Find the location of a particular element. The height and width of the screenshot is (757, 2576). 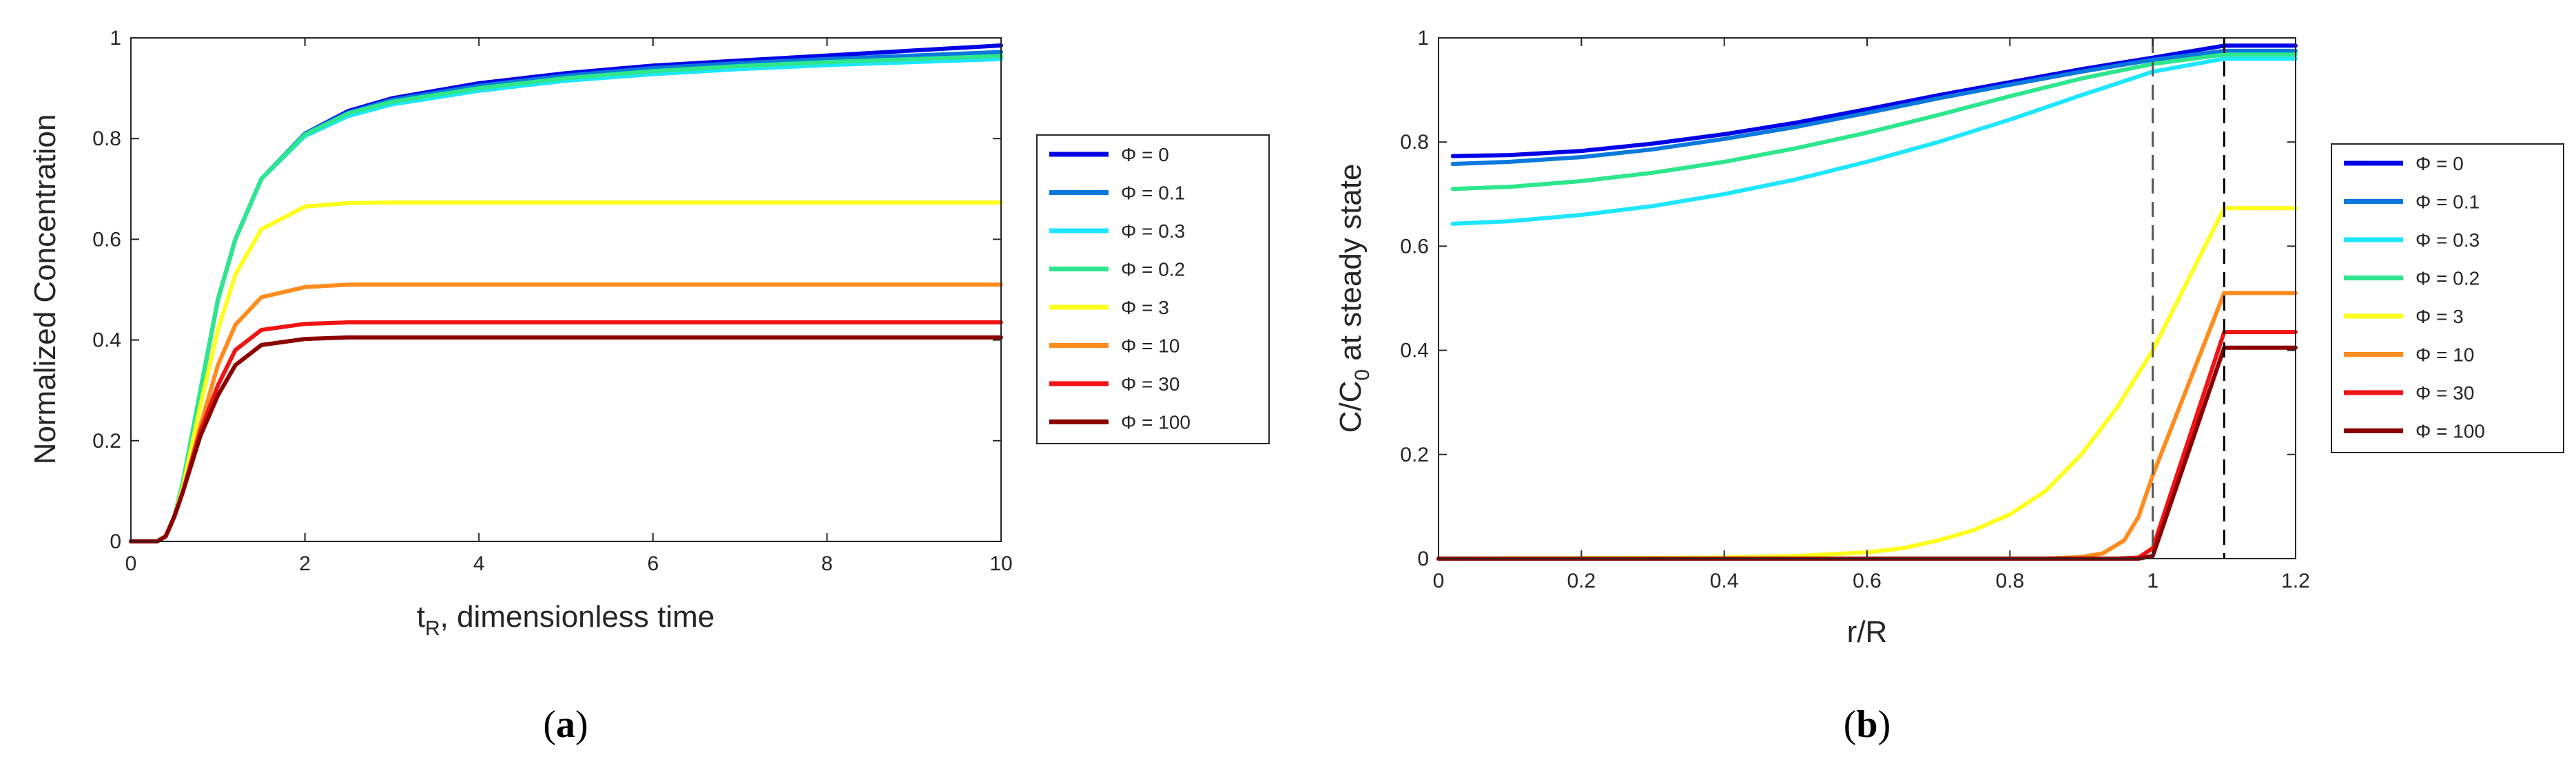

chart-a-y-tick-label-4: 0.8 is located at coordinates (106, 138).